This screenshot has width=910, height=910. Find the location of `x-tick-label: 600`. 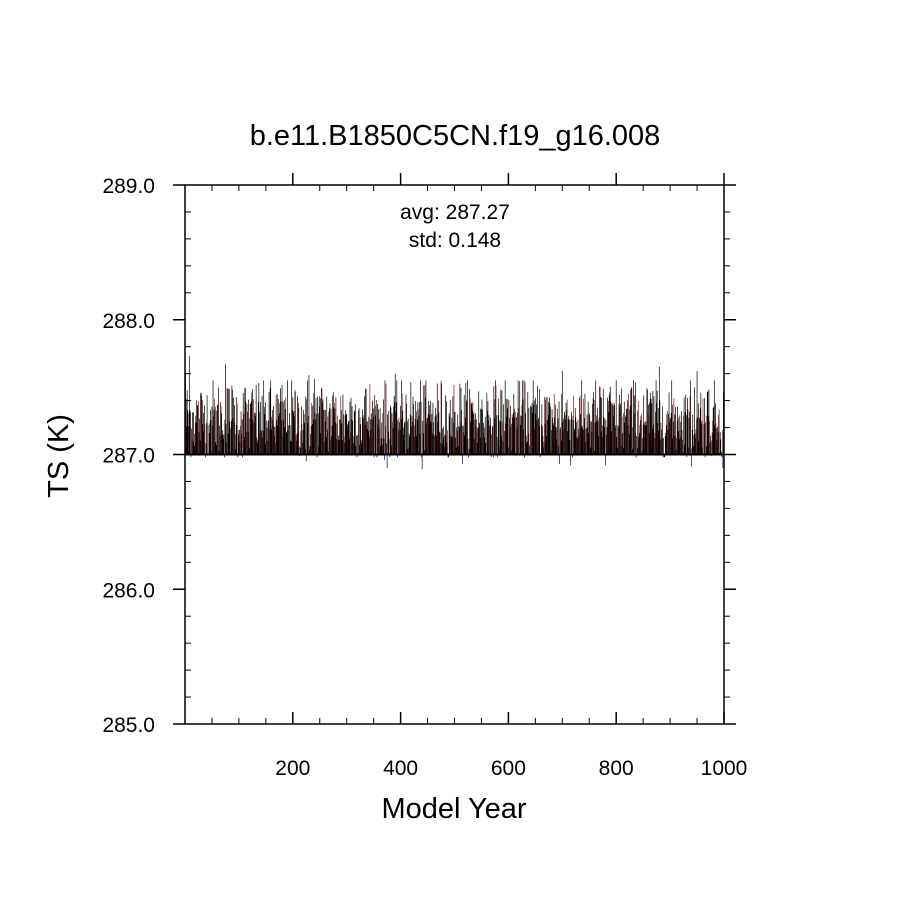

x-tick-label: 600 is located at coordinates (508, 768).